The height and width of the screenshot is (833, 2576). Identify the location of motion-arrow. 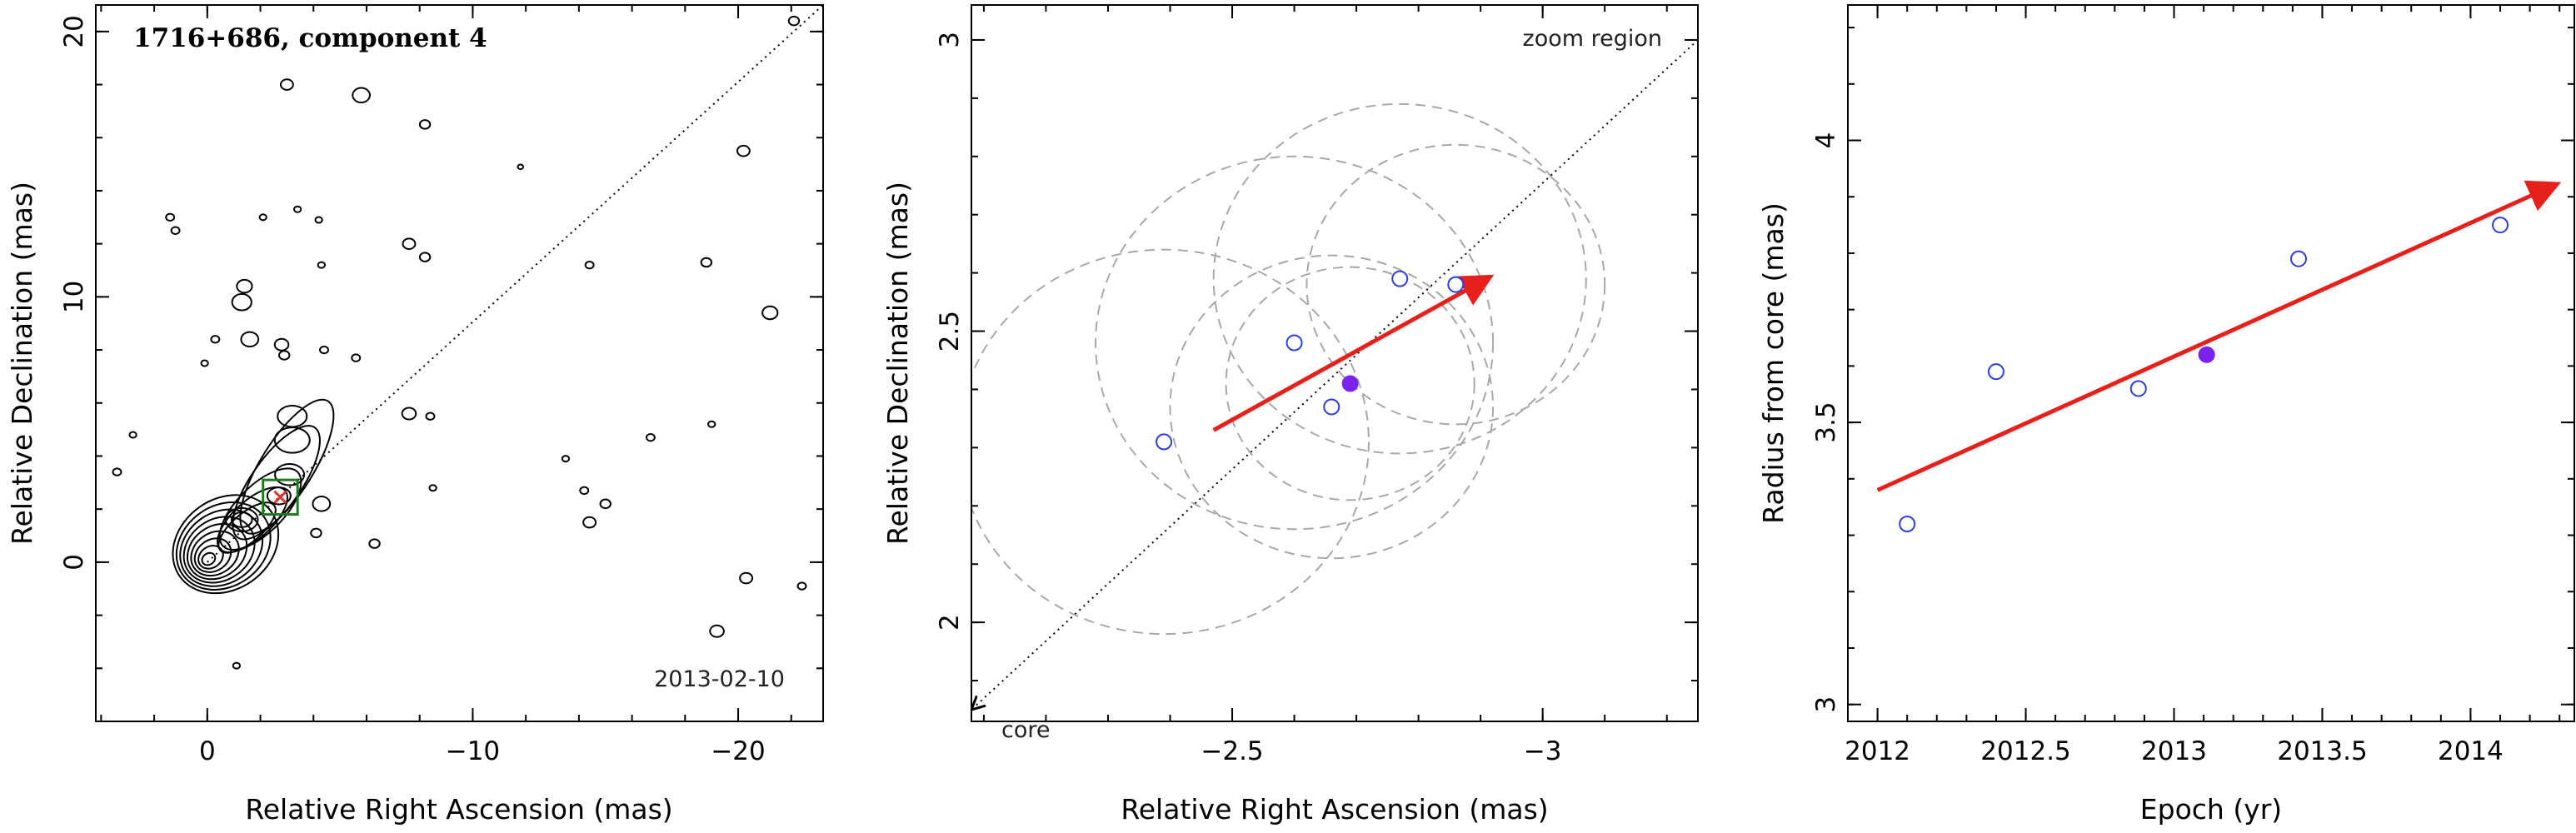
(1353, 353).